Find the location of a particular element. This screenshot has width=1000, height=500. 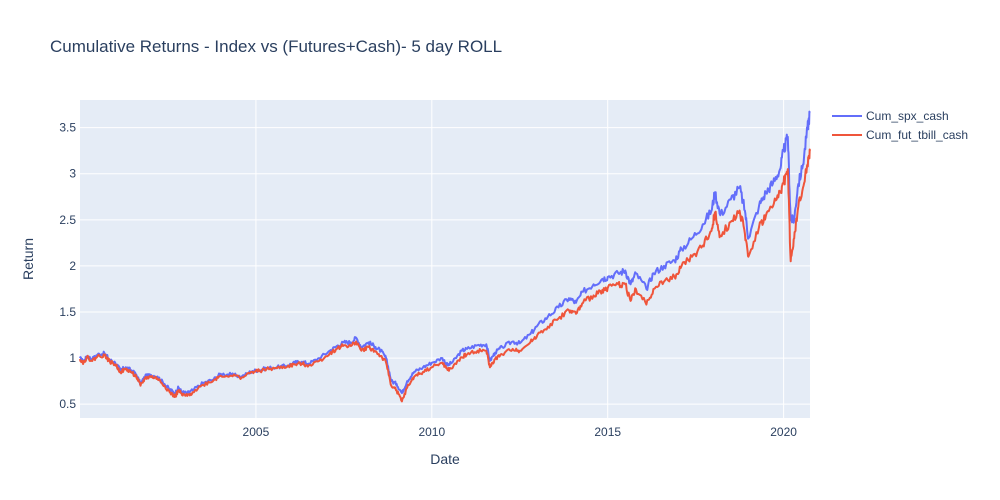

y-tick-label: 1 is located at coordinates (72, 358).